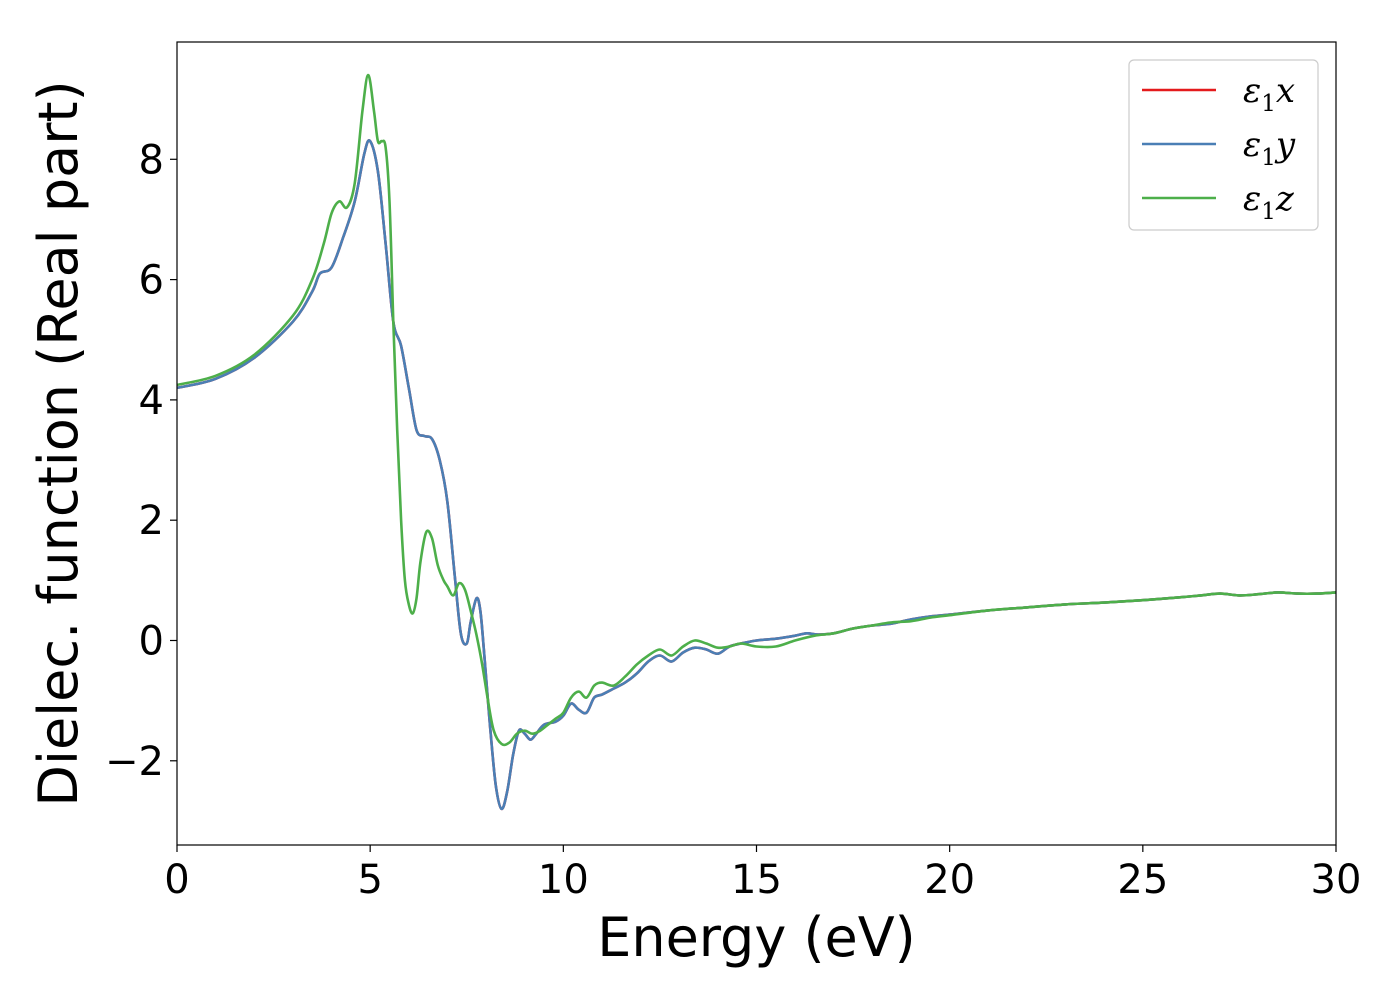  What do you see at coordinates (563, 880) in the screenshot?
I see `x-tick-label: 10` at bounding box center [563, 880].